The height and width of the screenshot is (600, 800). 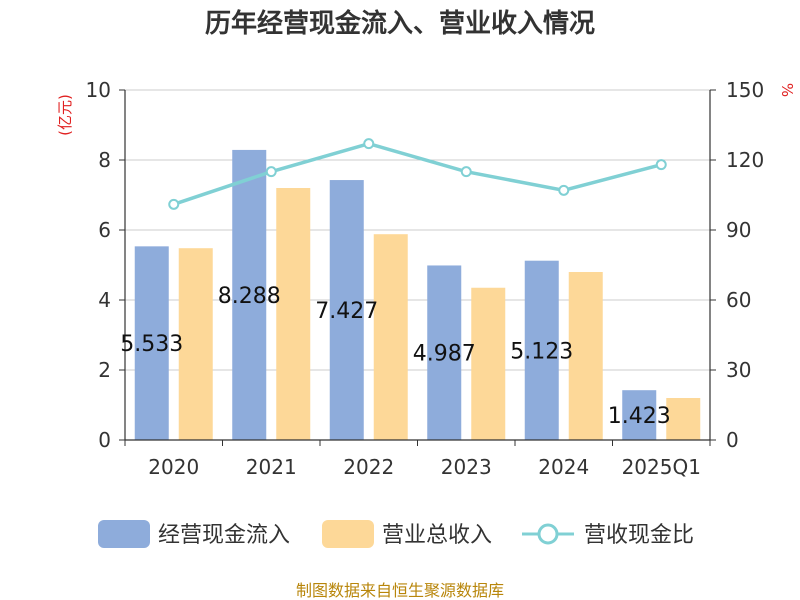 What do you see at coordinates (787, 90) in the screenshot?
I see `right-axis-unit: %` at bounding box center [787, 90].